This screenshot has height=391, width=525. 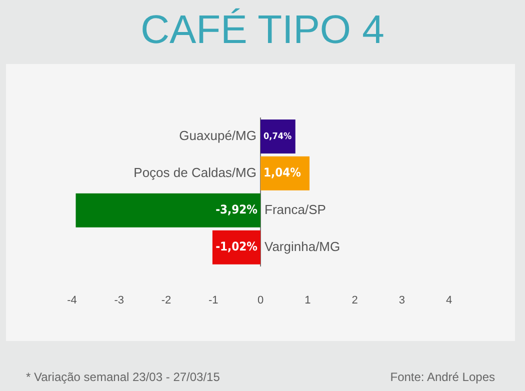 What do you see at coordinates (237, 209) in the screenshot?
I see `data-label: -3,92%` at bounding box center [237, 209].